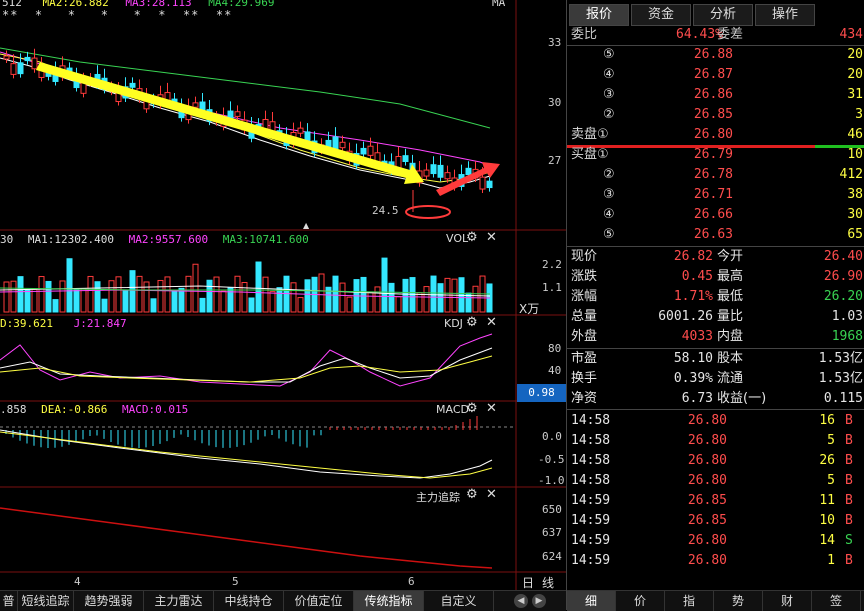 This screenshot has width=864, height=611. What do you see at coordinates (539, 601) in the screenshot?
I see `tab-scroll-right-icon: ▶` at bounding box center [539, 601].